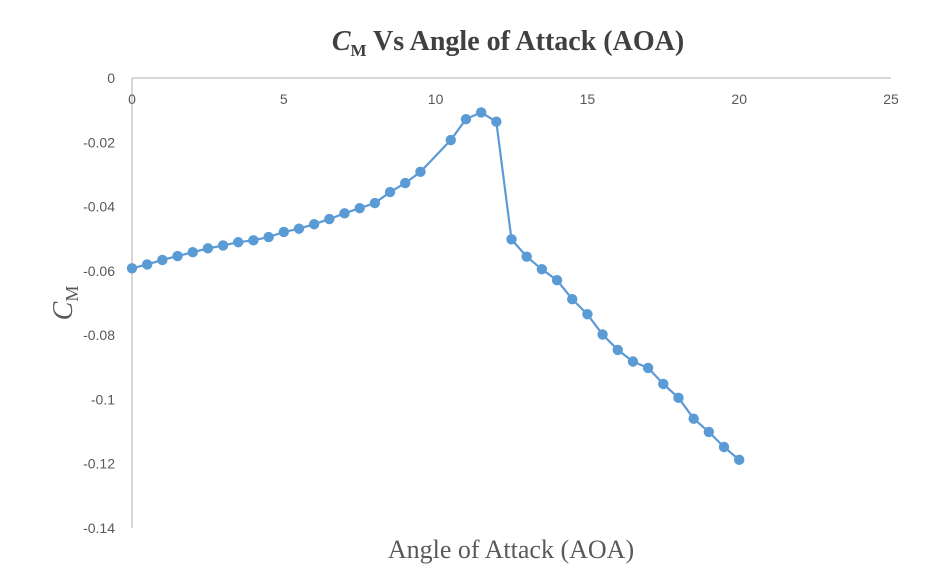 Image resolution: width=941 pixels, height=568 pixels. Describe the element at coordinates (511, 549) in the screenshot. I see `x-axis-title: Angle of Attack (AOA)` at that location.